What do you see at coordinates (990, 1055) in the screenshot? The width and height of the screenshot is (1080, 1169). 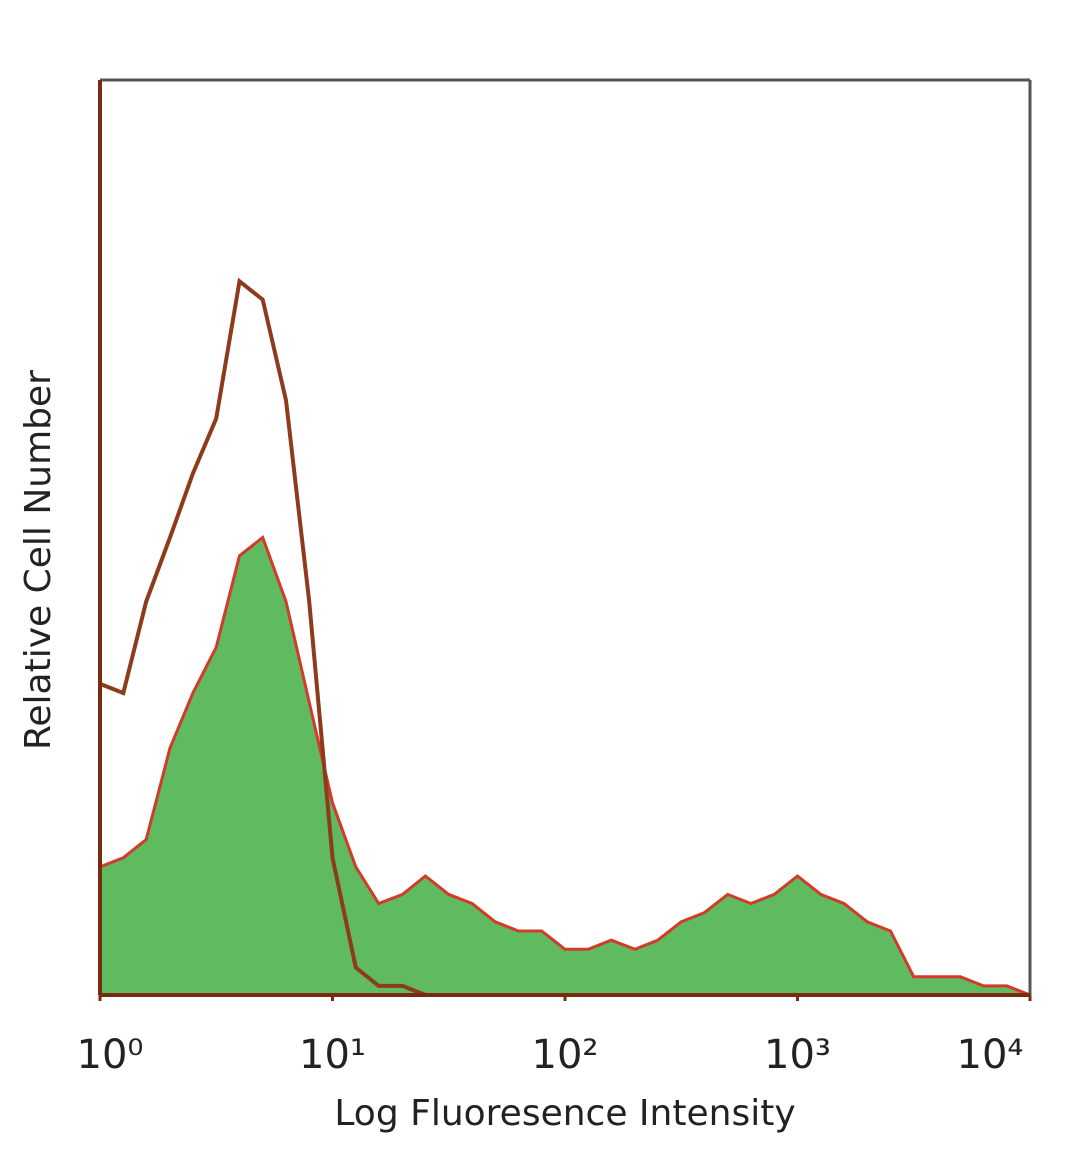 I see `x-tick-label: 10⁴` at bounding box center [990, 1055].